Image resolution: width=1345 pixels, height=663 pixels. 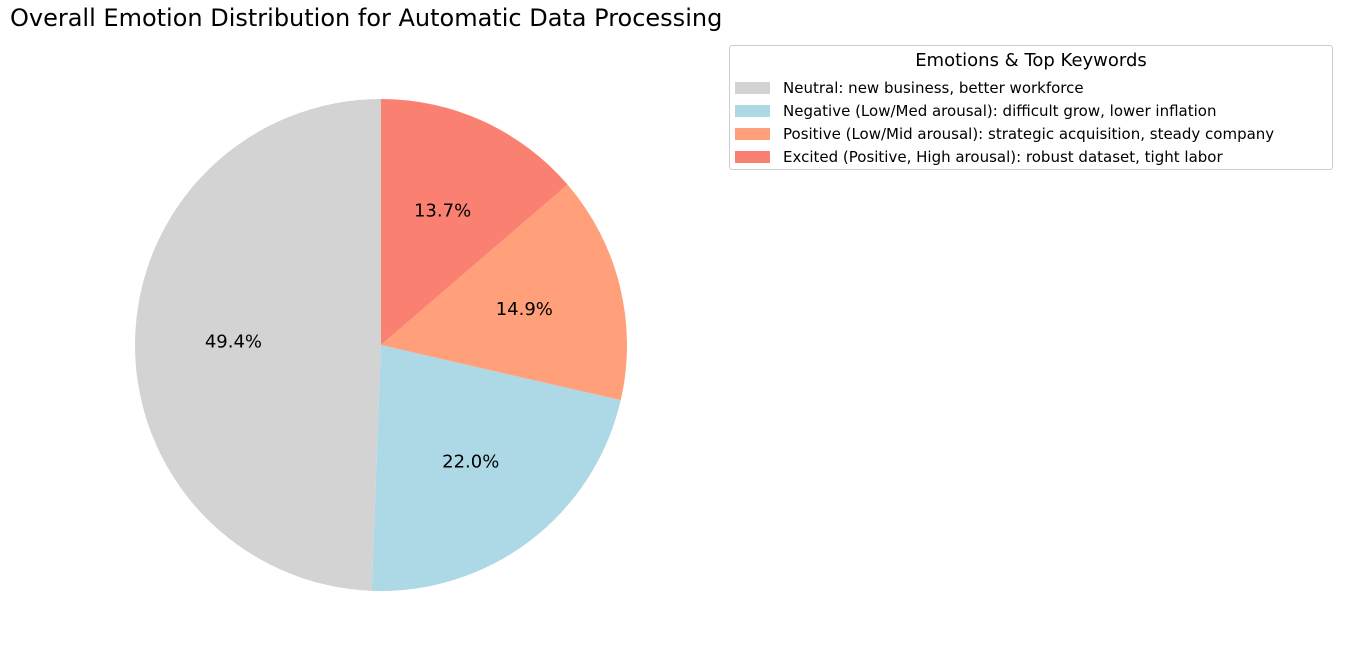 I want to click on pie-label-negative: 22.0%, so click(x=470, y=462).